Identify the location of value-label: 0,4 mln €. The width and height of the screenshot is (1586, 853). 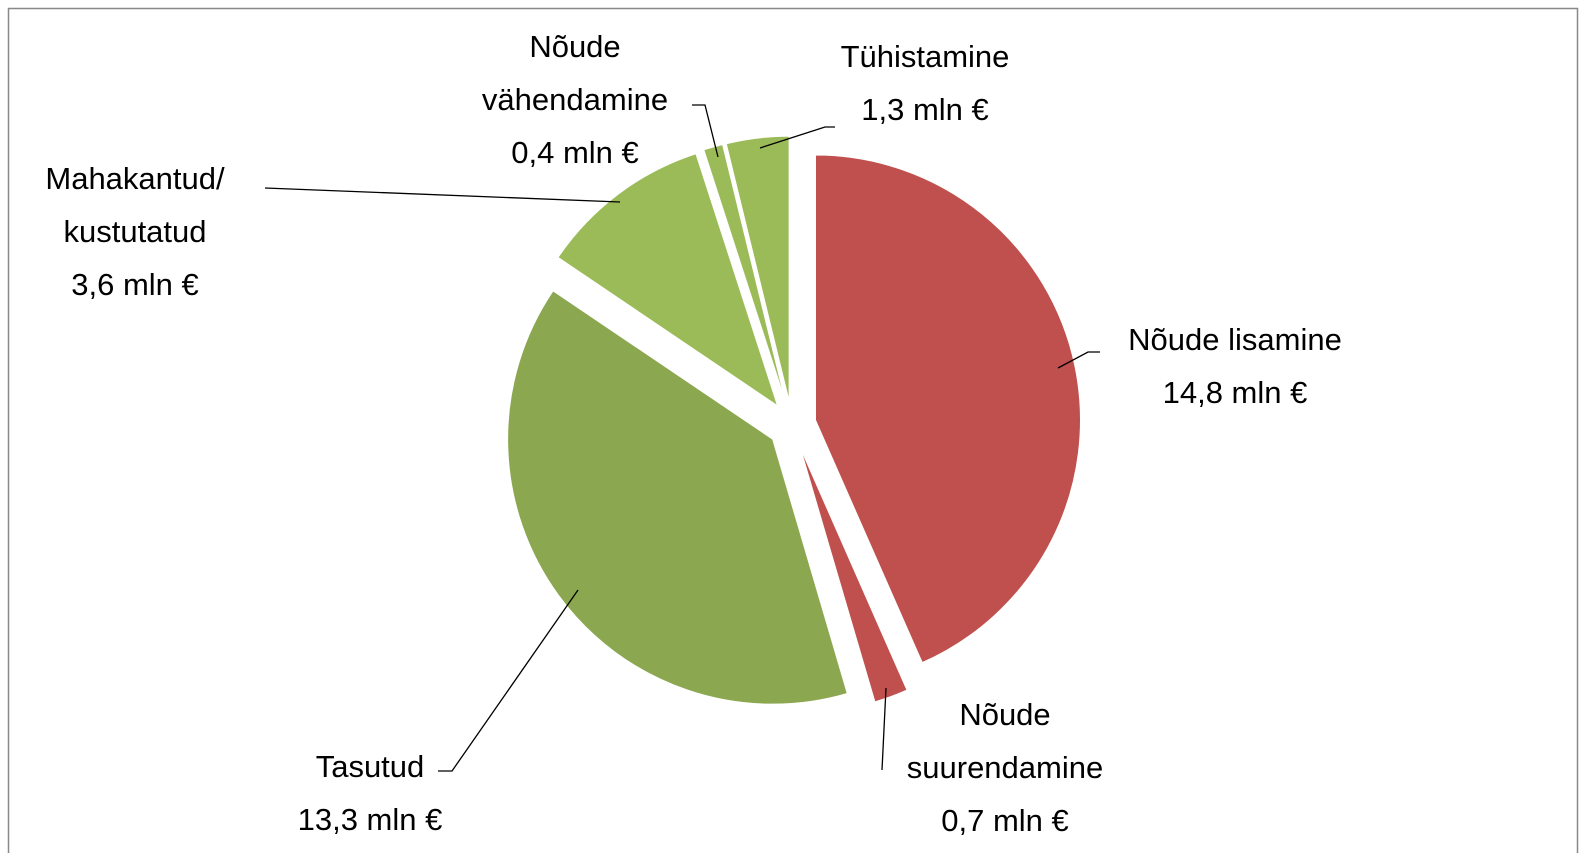
(575, 152).